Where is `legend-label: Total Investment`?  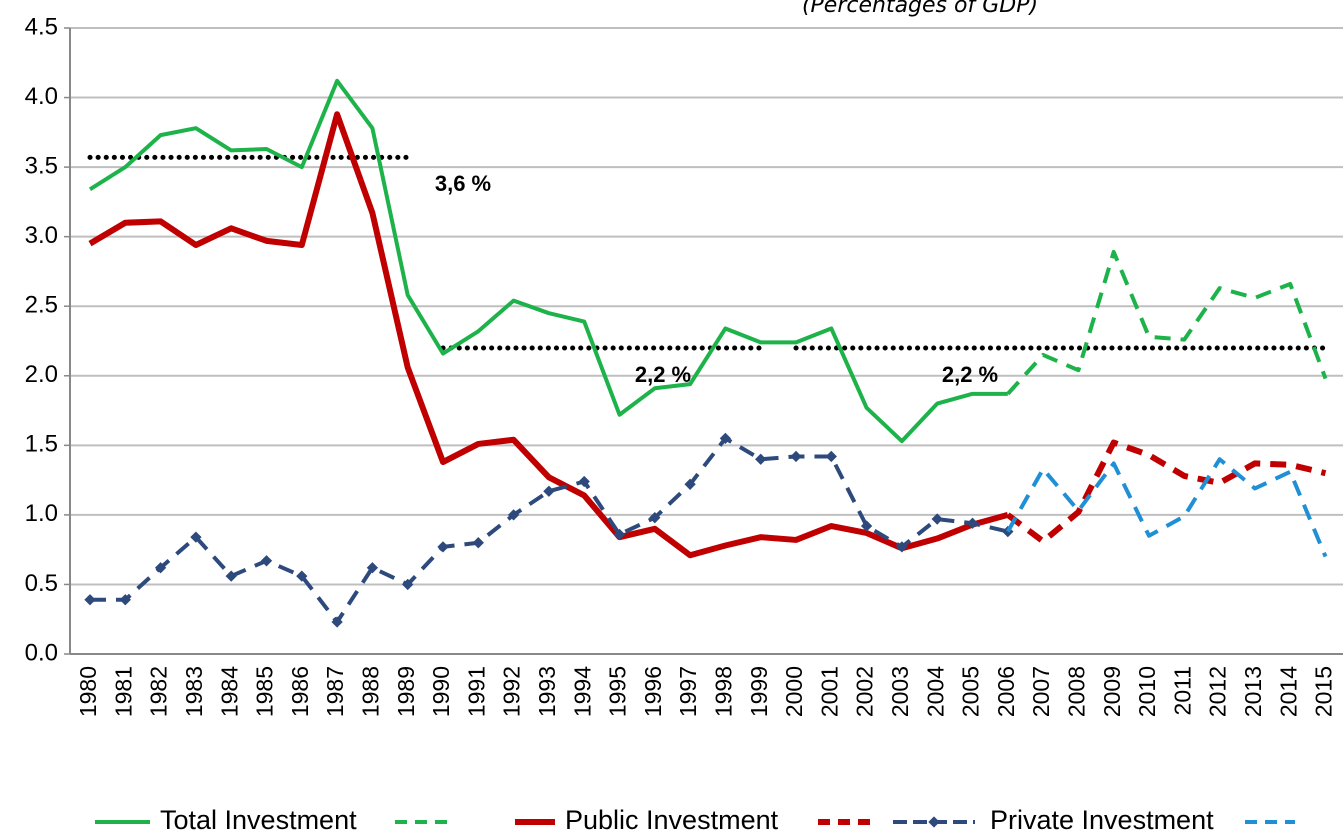
legend-label: Total Investment is located at coordinates (258, 820).